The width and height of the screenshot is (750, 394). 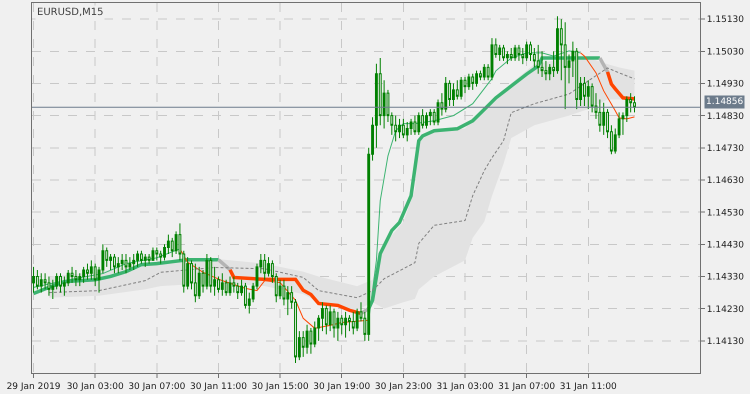 What do you see at coordinates (725, 341) in the screenshot?
I see `y-tick-label: 1.14130` at bounding box center [725, 341].